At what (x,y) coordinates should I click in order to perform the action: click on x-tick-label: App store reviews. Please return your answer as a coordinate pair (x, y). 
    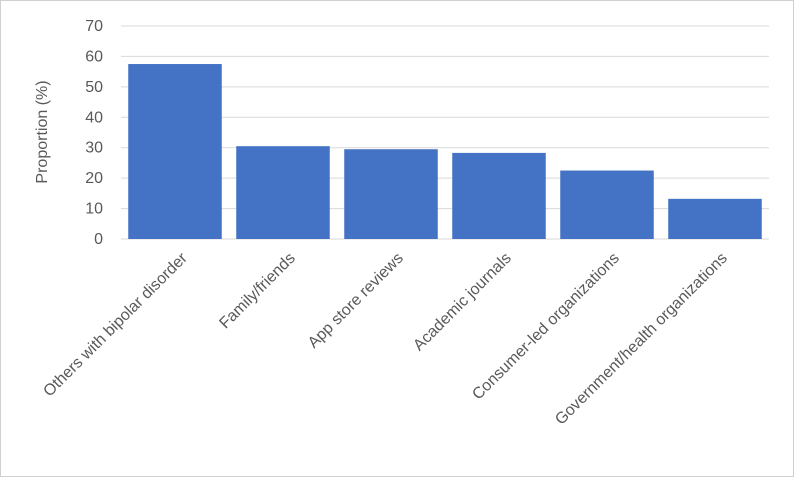
    Looking at the image, I should click on (356, 301).